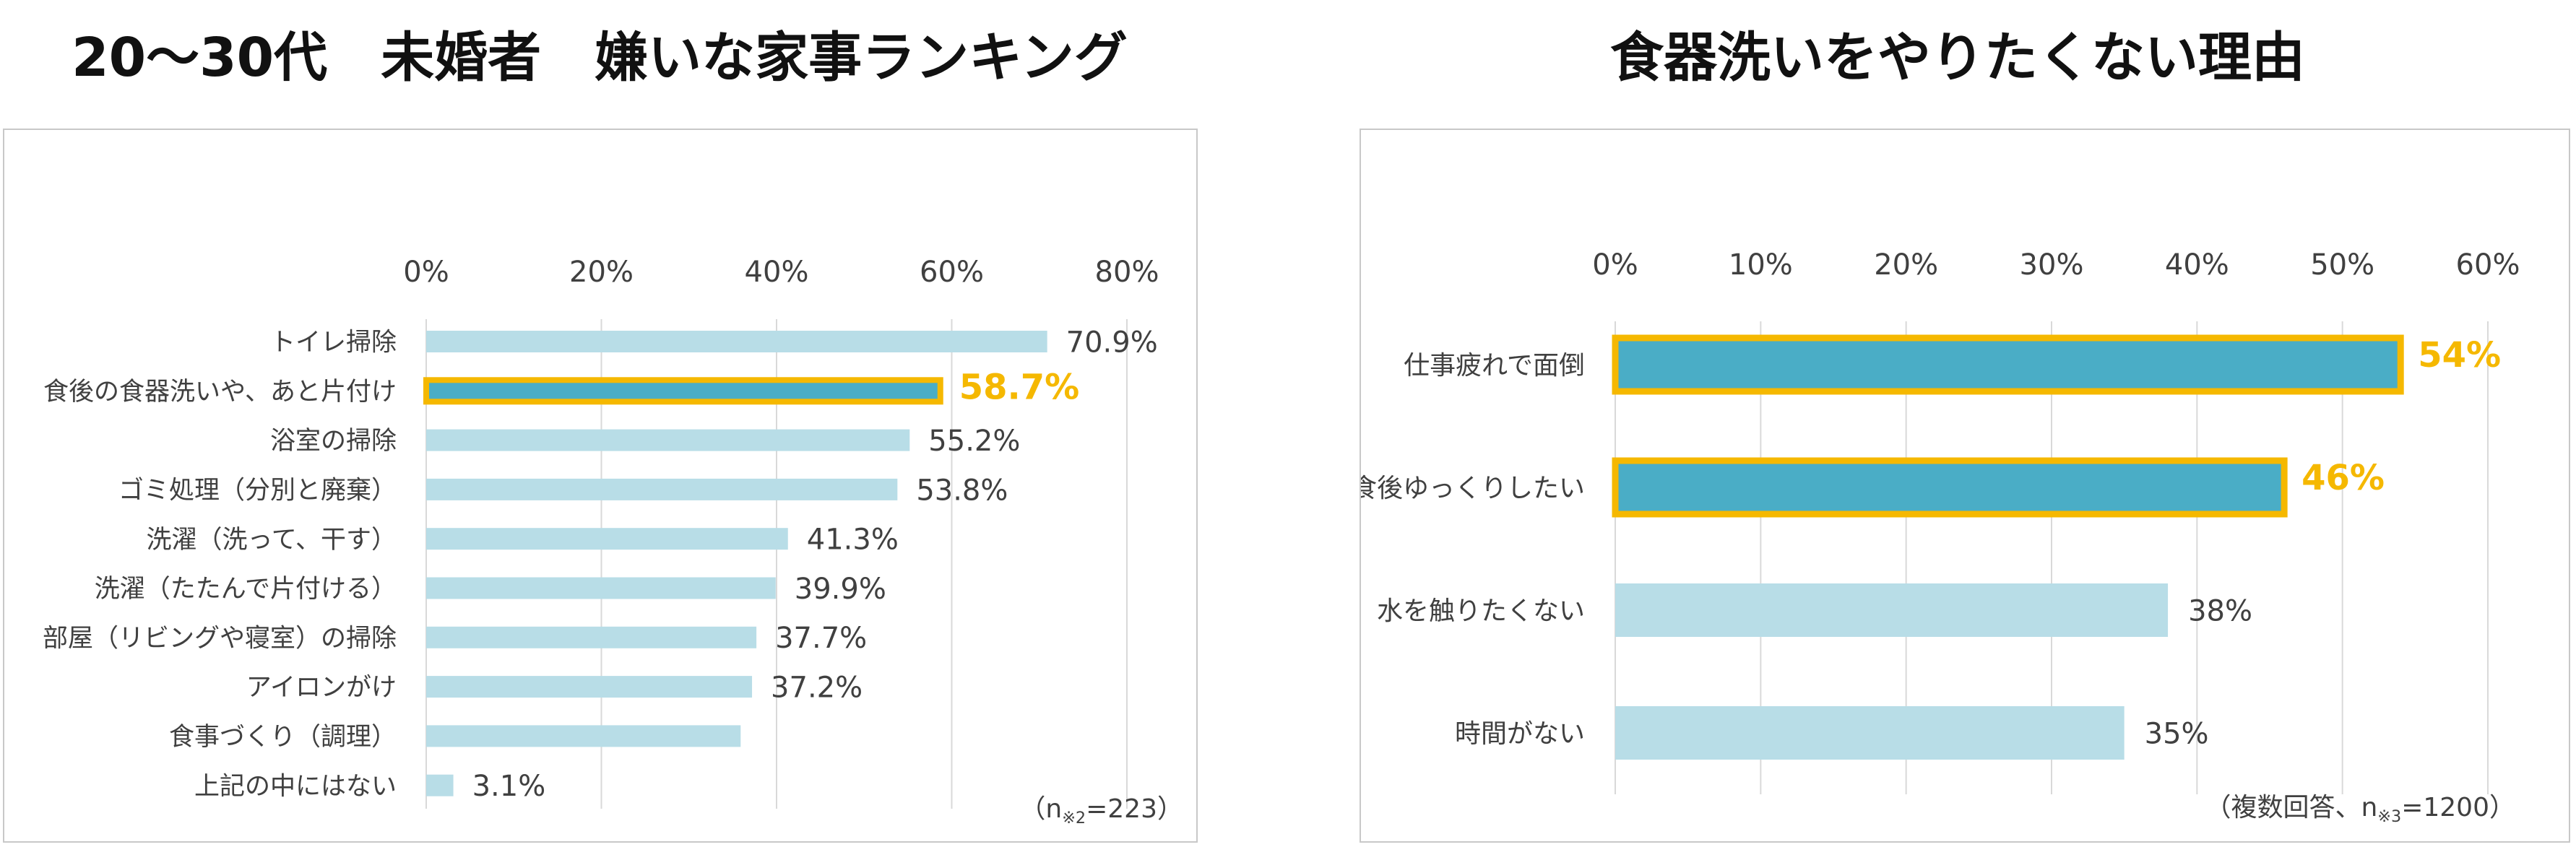  I want to click on left-x-tick-label: 80%, so click(1127, 272).